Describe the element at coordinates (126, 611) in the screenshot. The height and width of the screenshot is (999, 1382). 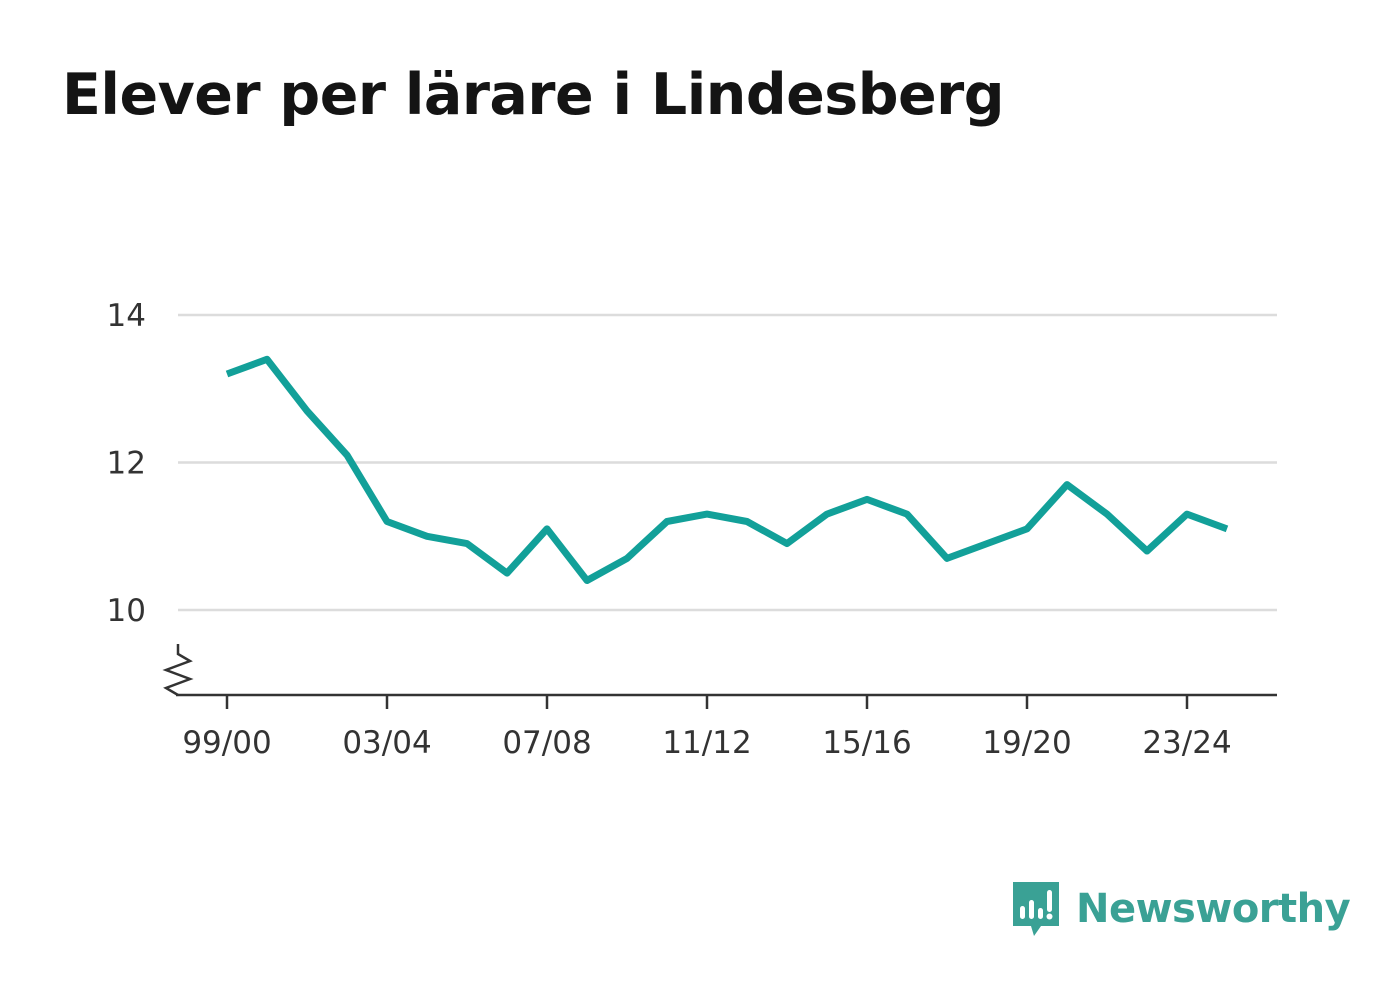
I see `y-tick-label: 10` at that location.